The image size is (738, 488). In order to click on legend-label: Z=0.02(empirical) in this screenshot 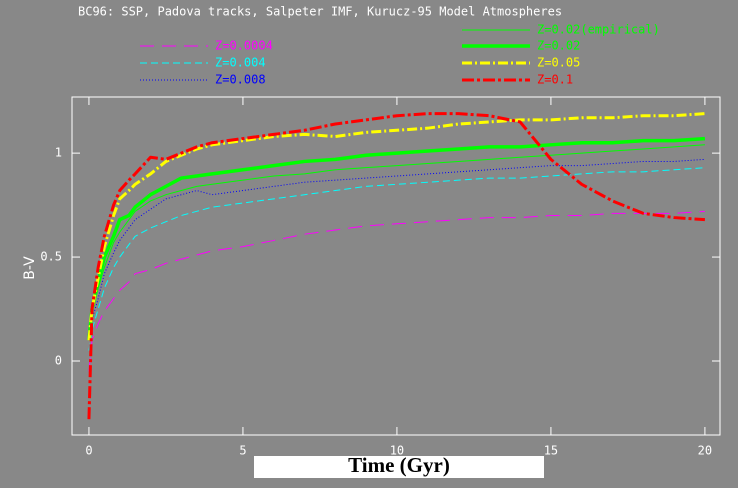, I will do `click(598, 30)`.